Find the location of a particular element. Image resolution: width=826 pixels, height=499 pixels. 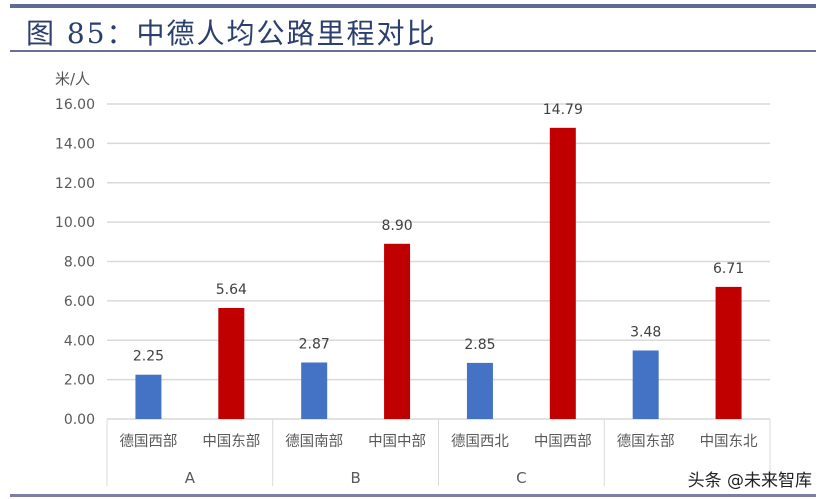

category-label: 中国东北 is located at coordinates (729, 441).